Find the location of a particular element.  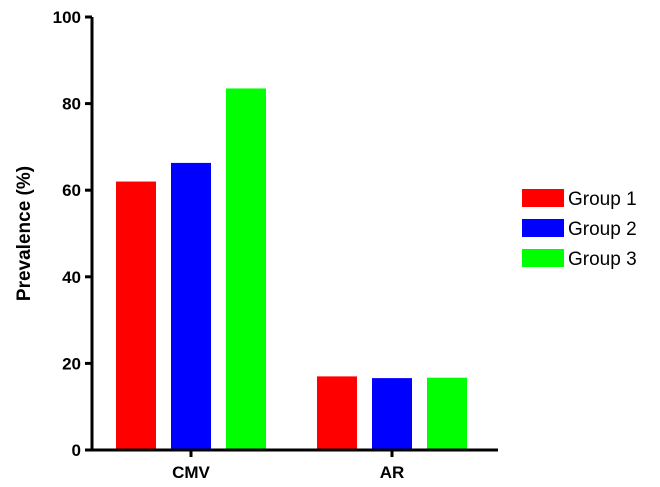

x-ticks: CMV AR is located at coordinates (288, 466).